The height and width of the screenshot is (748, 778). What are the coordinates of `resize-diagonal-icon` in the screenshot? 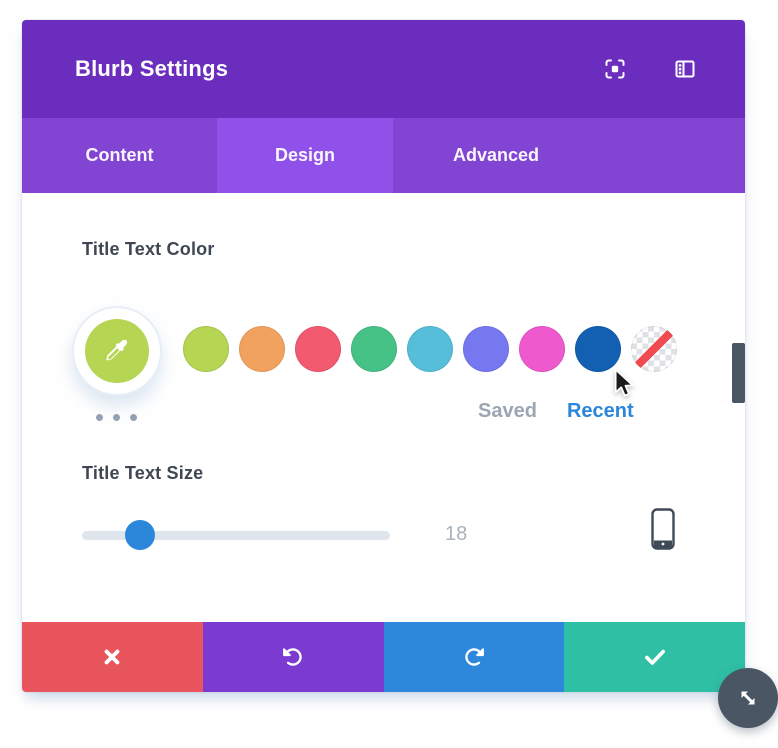 It's located at (748, 698).